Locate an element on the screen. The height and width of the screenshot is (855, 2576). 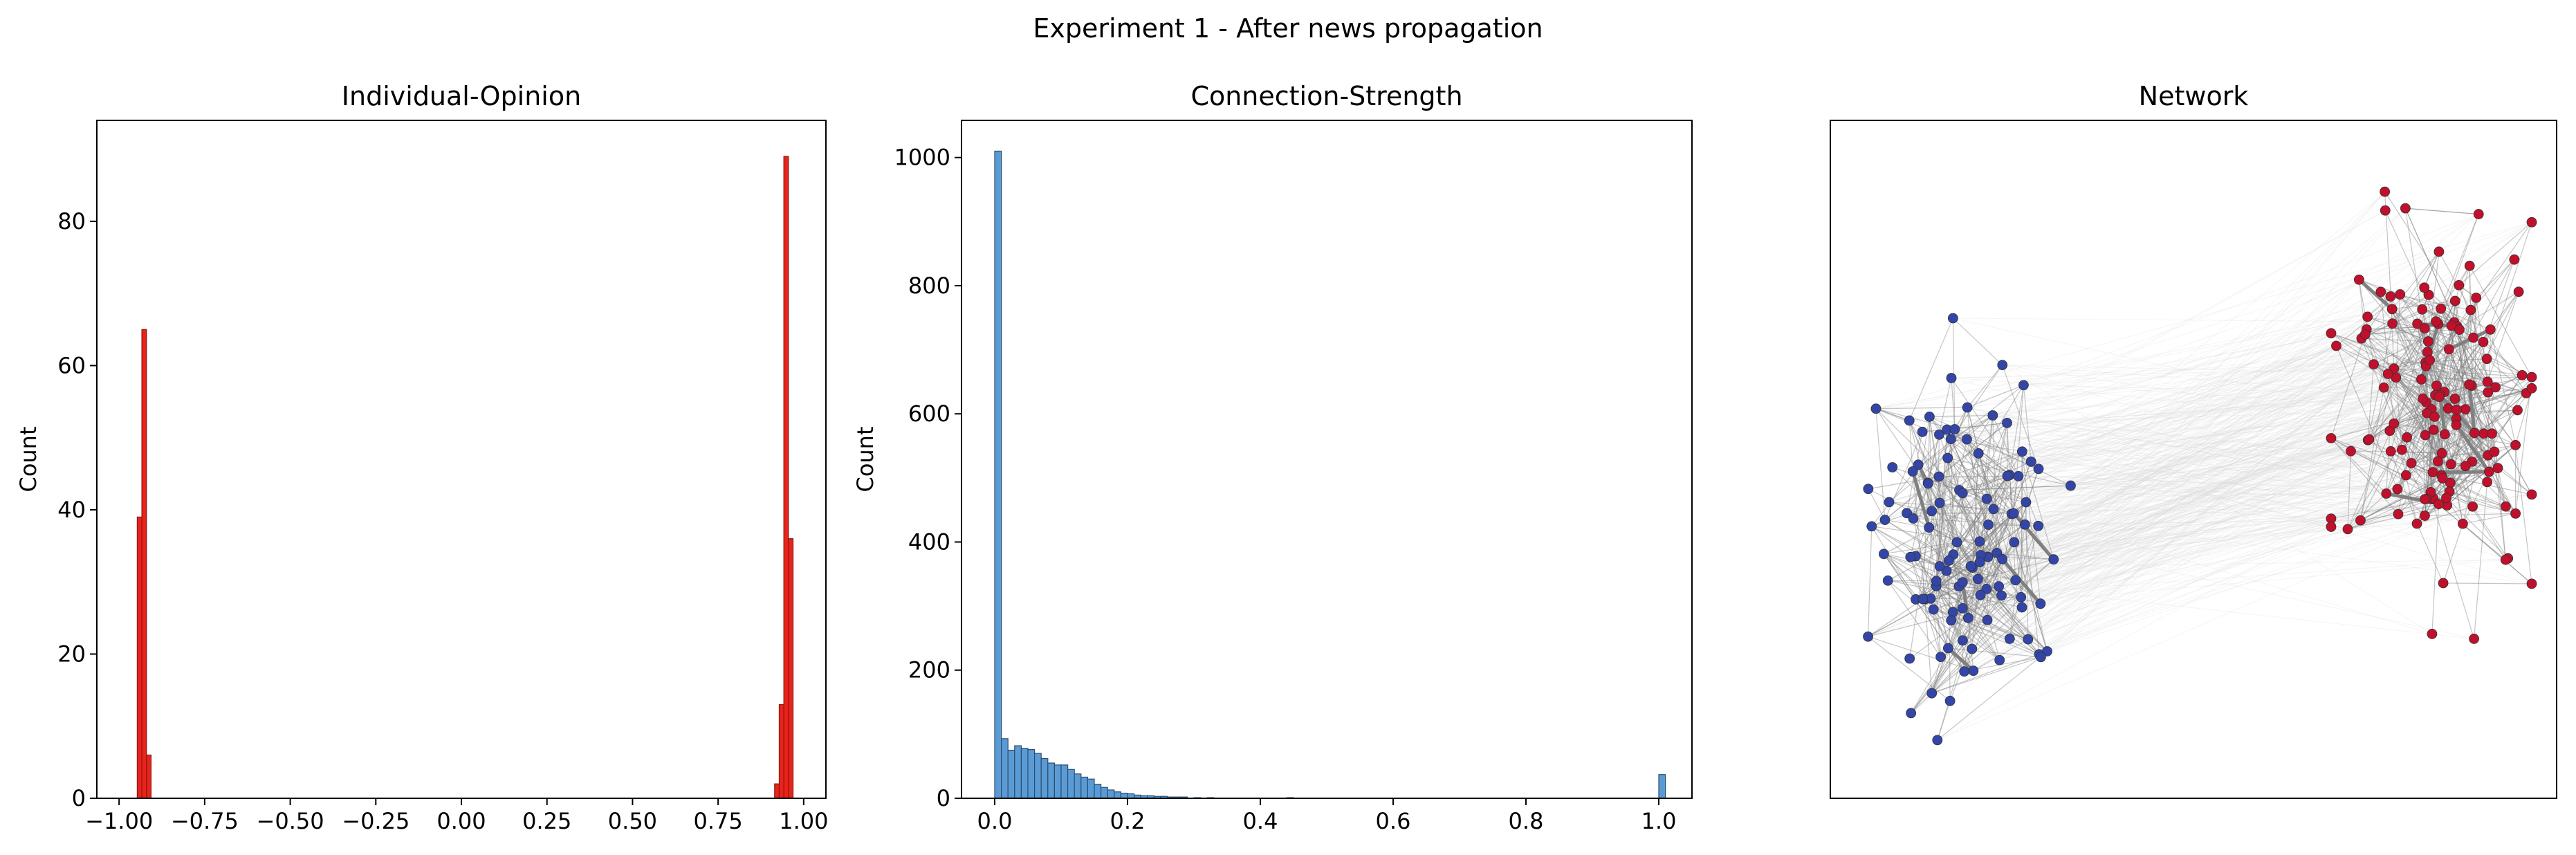
opinion-ytick-label: 40 is located at coordinates (71, 510).